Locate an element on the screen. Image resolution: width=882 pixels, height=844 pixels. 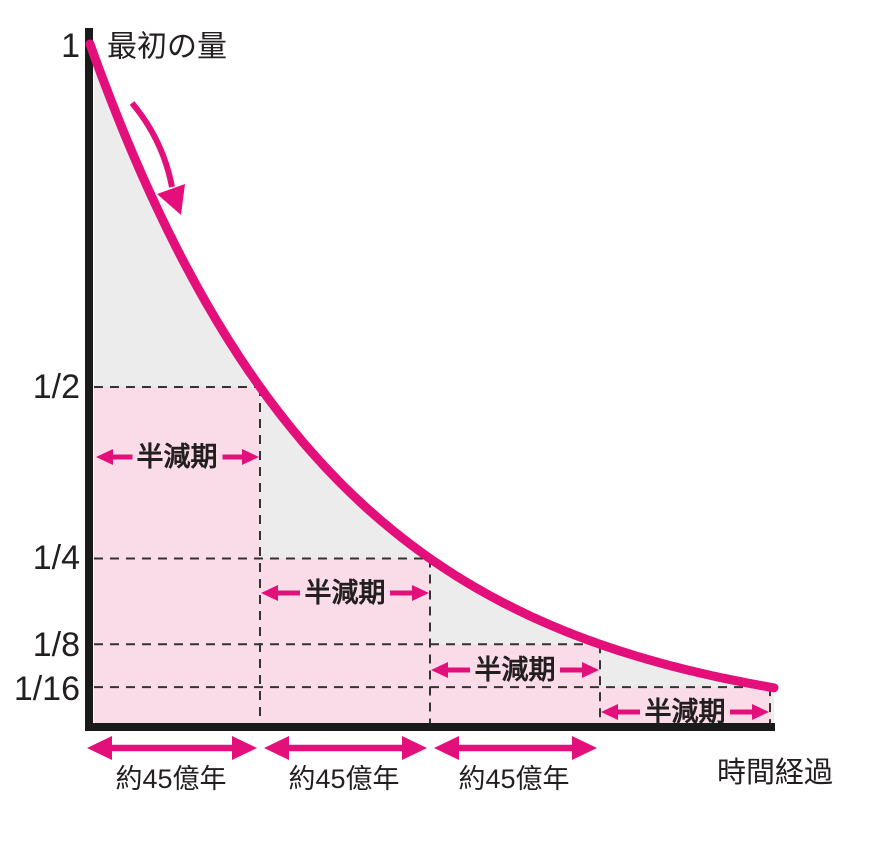
half-life-label-2: 半減期 is located at coordinates (345, 593).